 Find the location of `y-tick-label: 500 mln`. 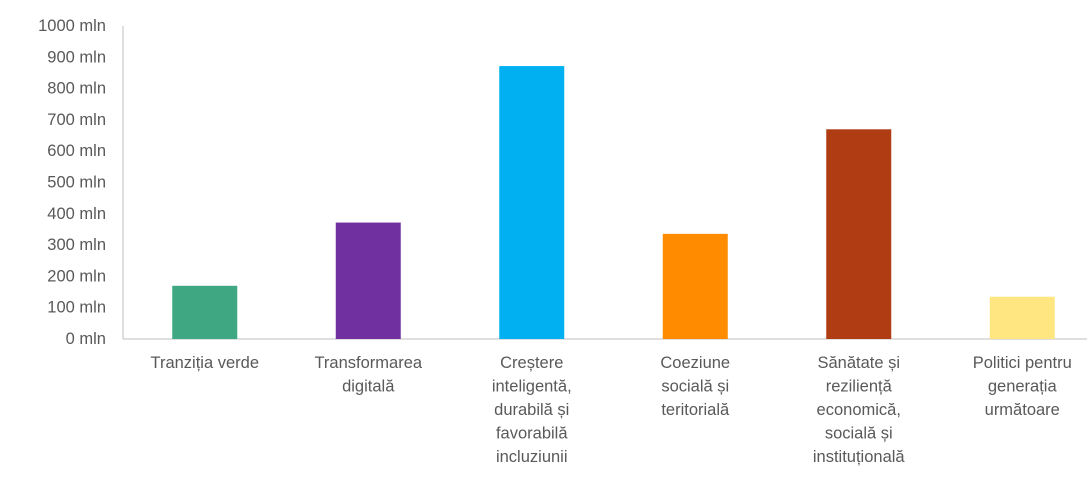

y-tick-label: 500 mln is located at coordinates (76, 183).